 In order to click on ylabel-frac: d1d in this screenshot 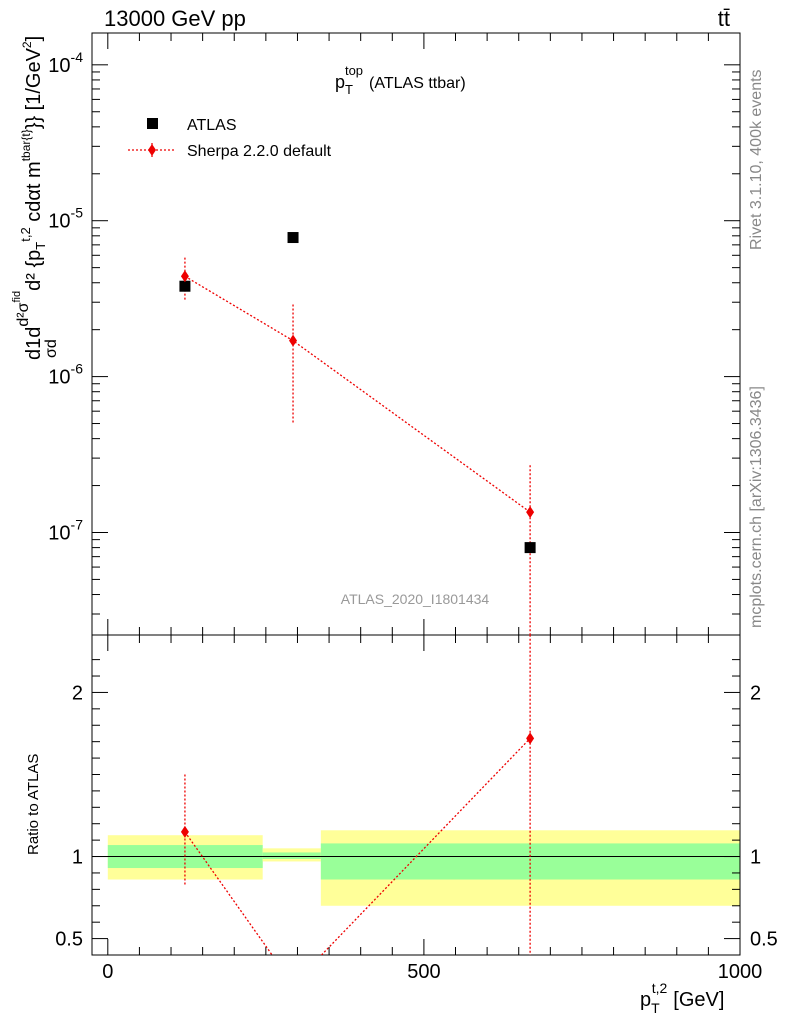, I will do `click(34, 343)`.